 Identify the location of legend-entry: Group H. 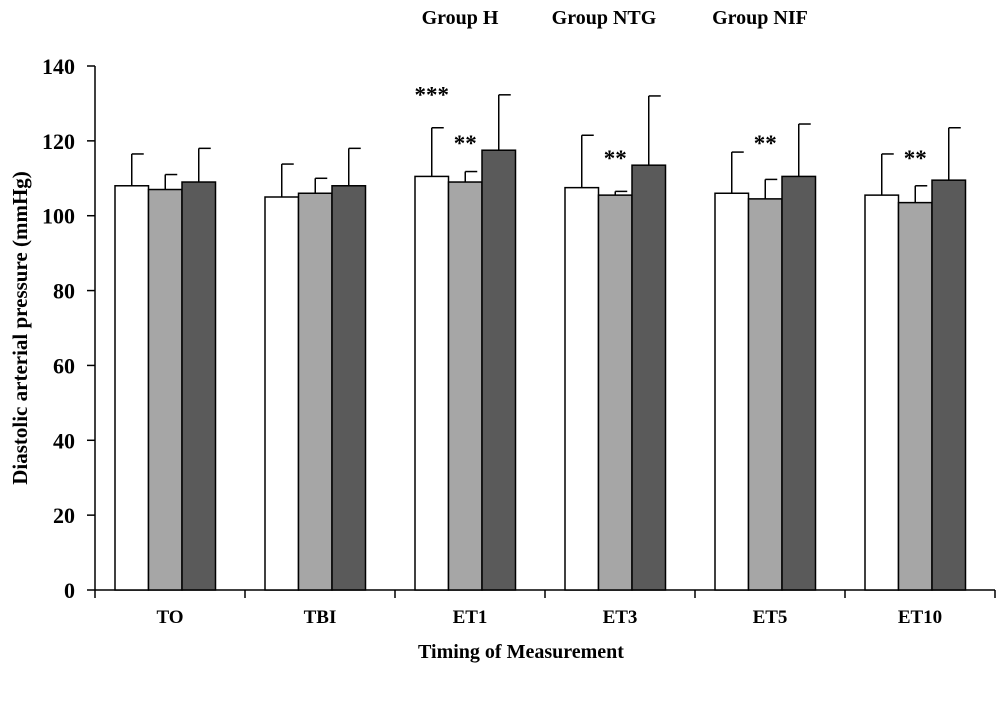
(460, 18).